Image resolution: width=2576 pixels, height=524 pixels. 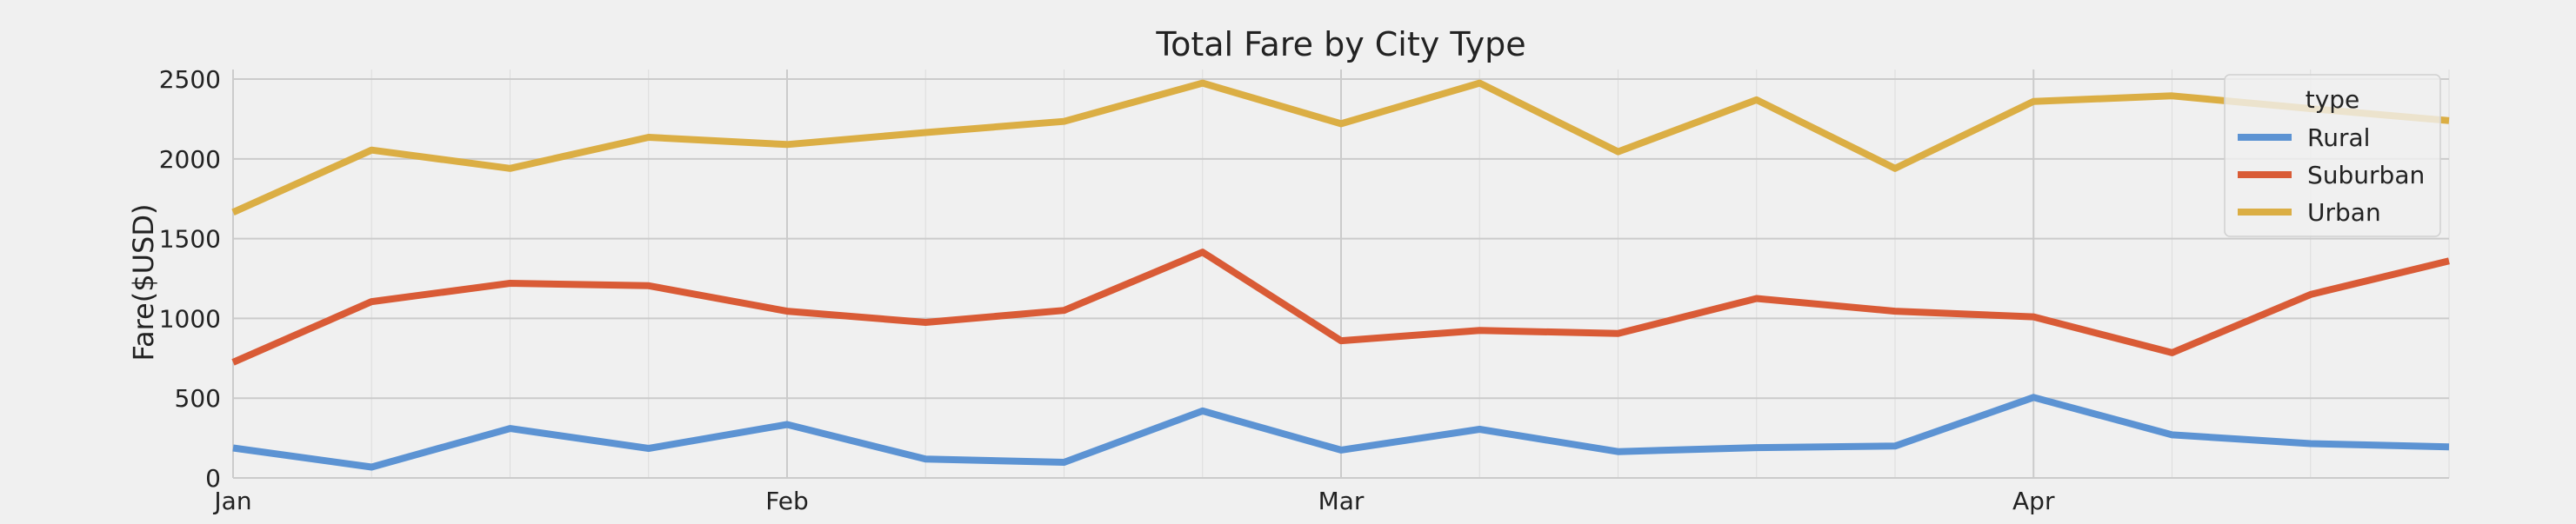 I want to click on legend-box, so click(x=2333, y=155).